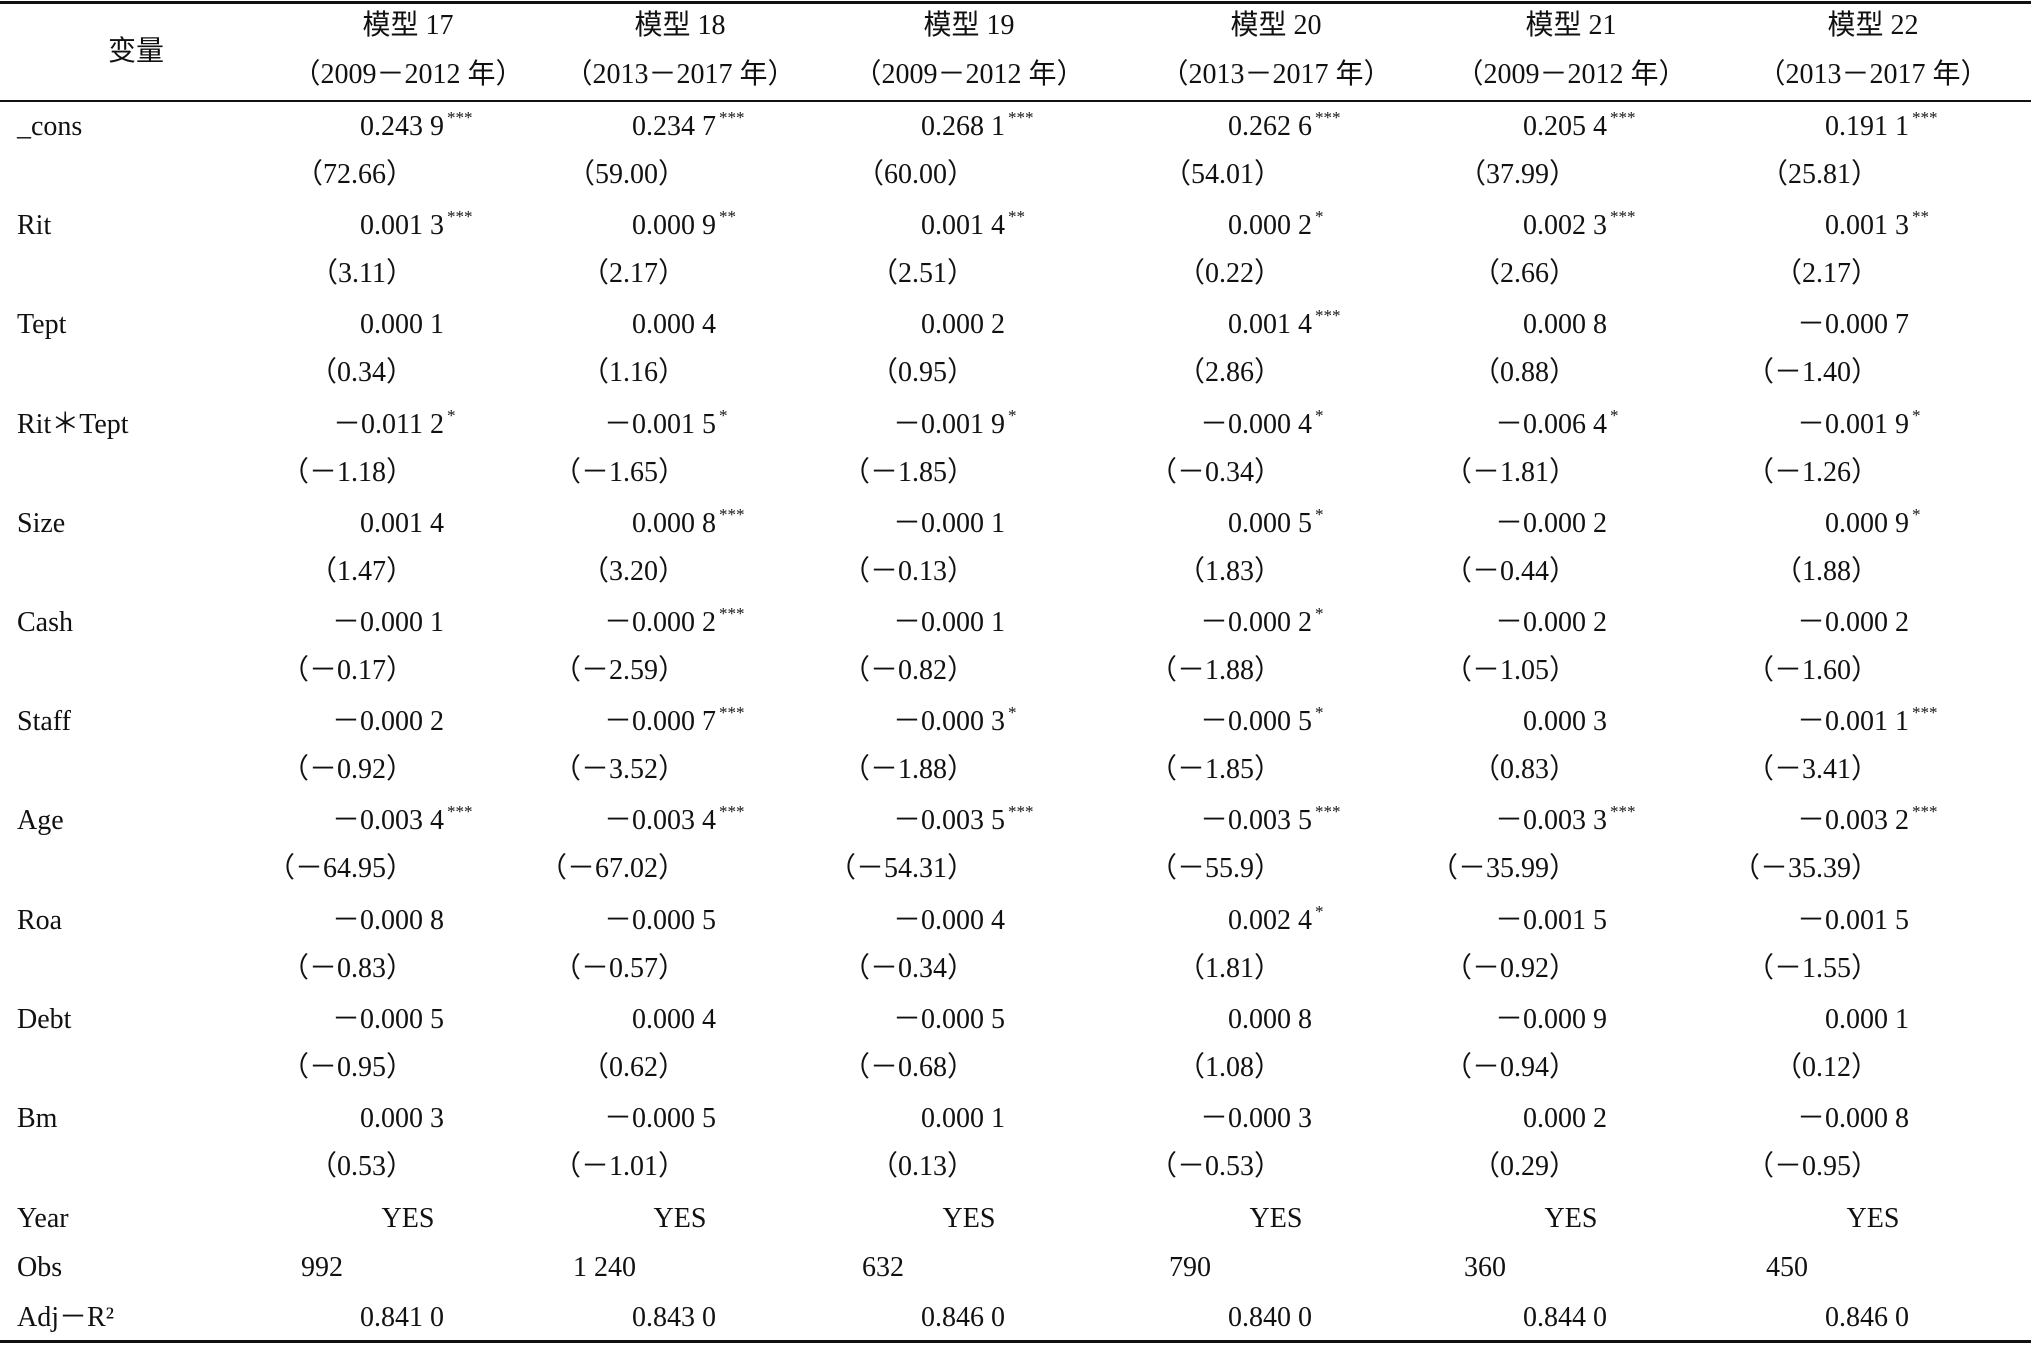 This screenshot has height=1346, width=2031. I want to click on coef-value: 0.234 7, so click(674, 126).